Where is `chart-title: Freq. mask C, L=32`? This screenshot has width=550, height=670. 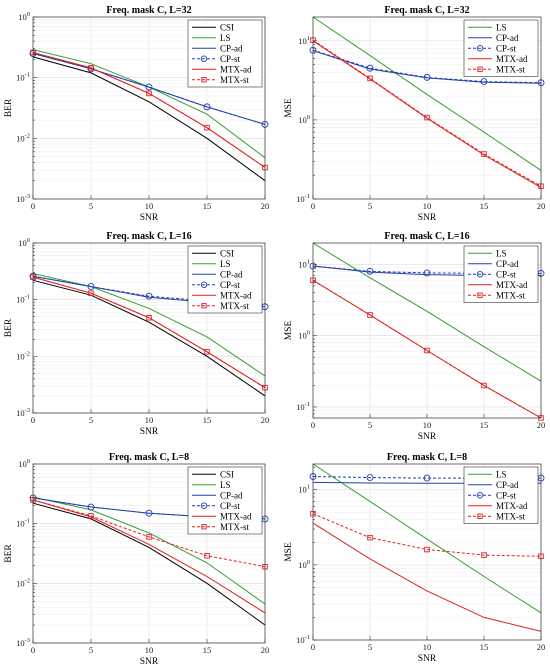 chart-title: Freq. mask C, L=32 is located at coordinates (148, 10).